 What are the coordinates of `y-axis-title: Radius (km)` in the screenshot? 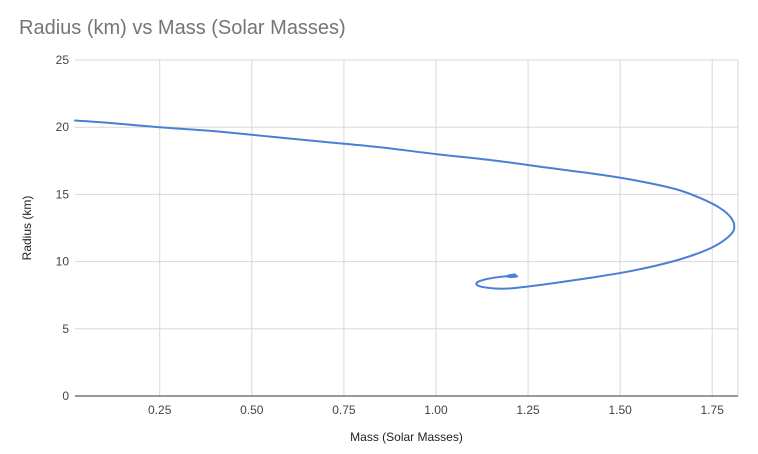 It's located at (27, 228).